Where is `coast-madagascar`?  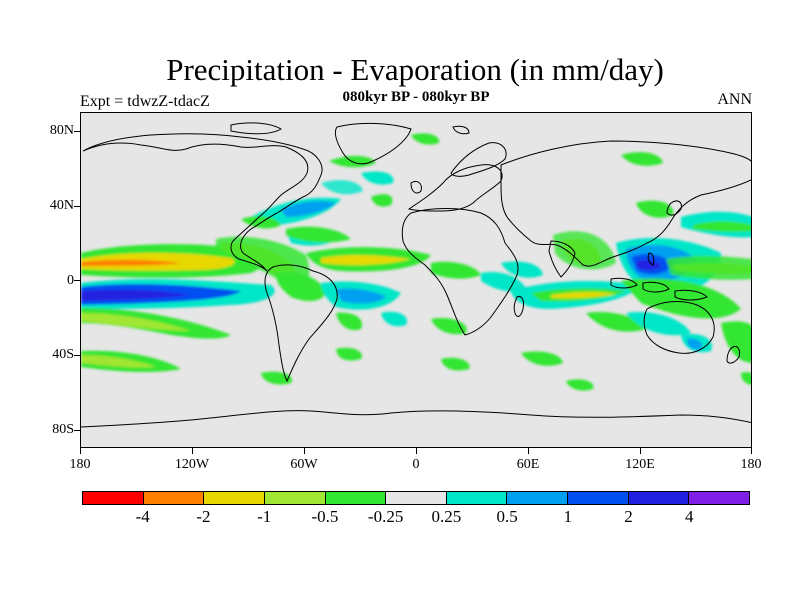 coast-madagascar is located at coordinates (518, 306).